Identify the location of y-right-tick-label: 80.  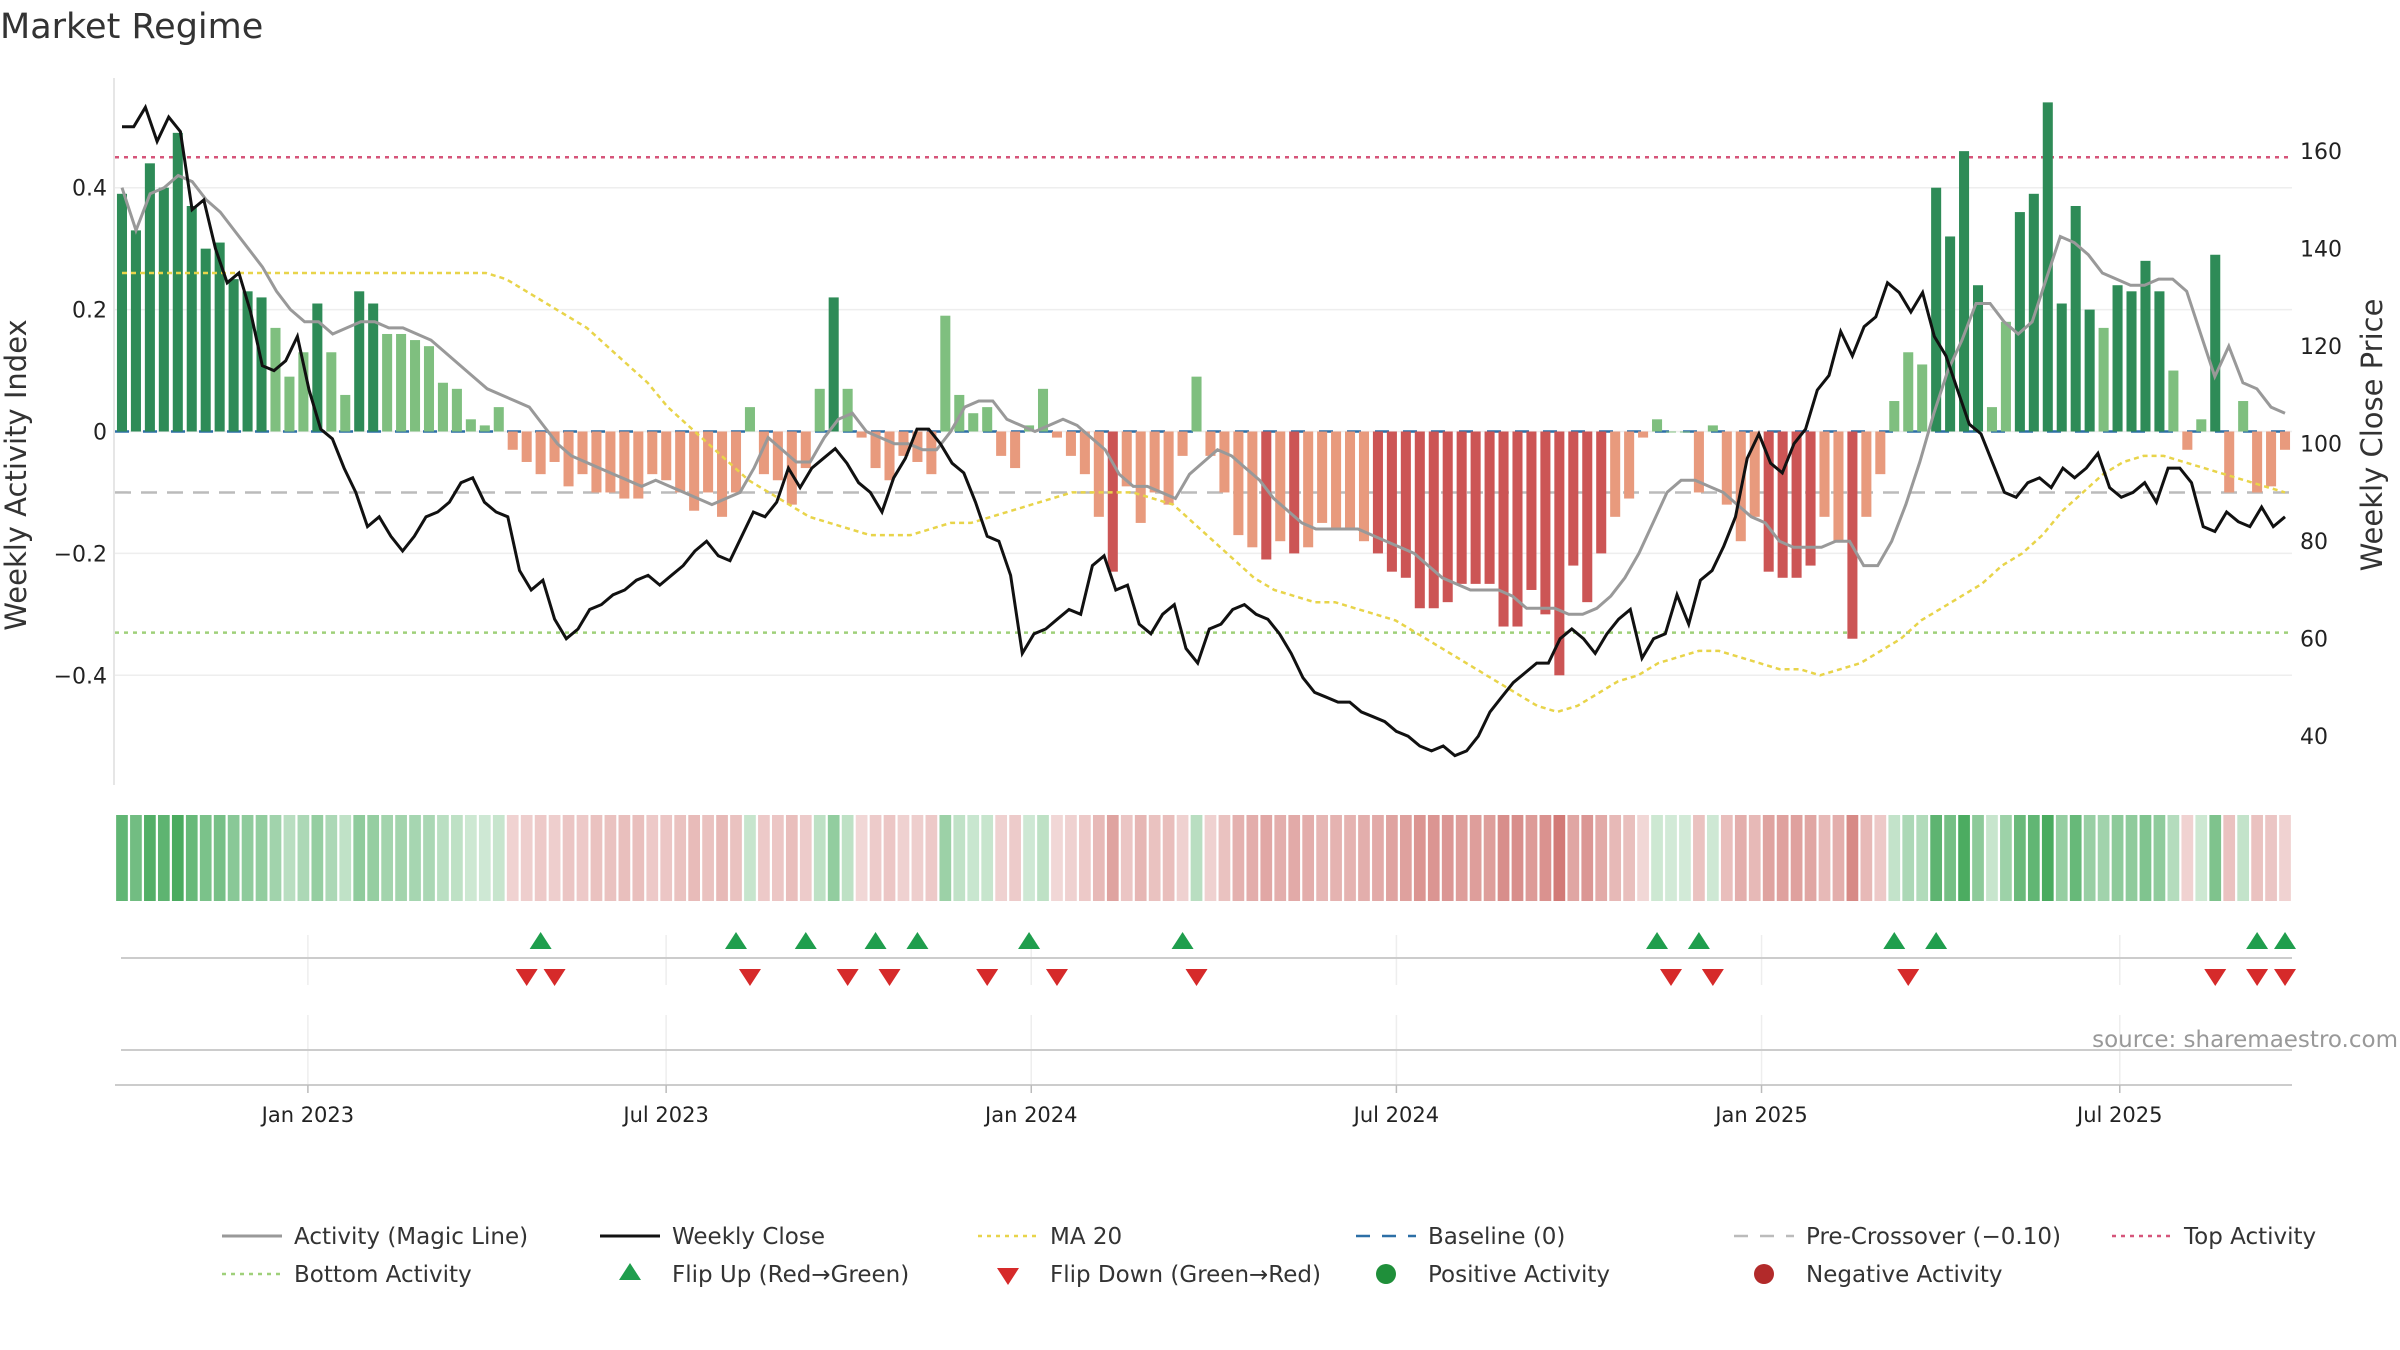
(2314, 542).